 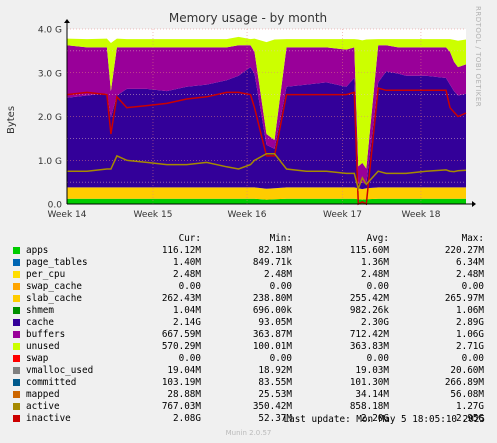 What do you see at coordinates (280, 238) in the screenshot?
I see `legend-header-min: Min:` at bounding box center [280, 238].